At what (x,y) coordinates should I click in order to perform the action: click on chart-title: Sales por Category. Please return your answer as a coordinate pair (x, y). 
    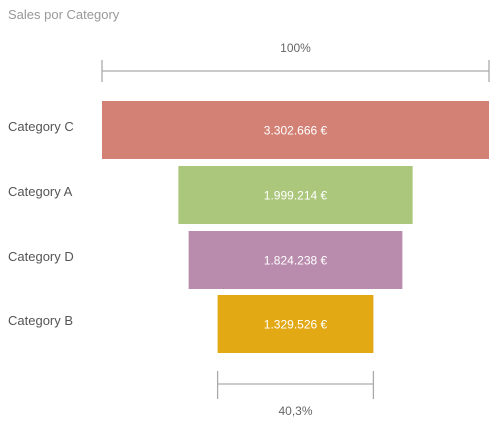
    Looking at the image, I should click on (64, 14).